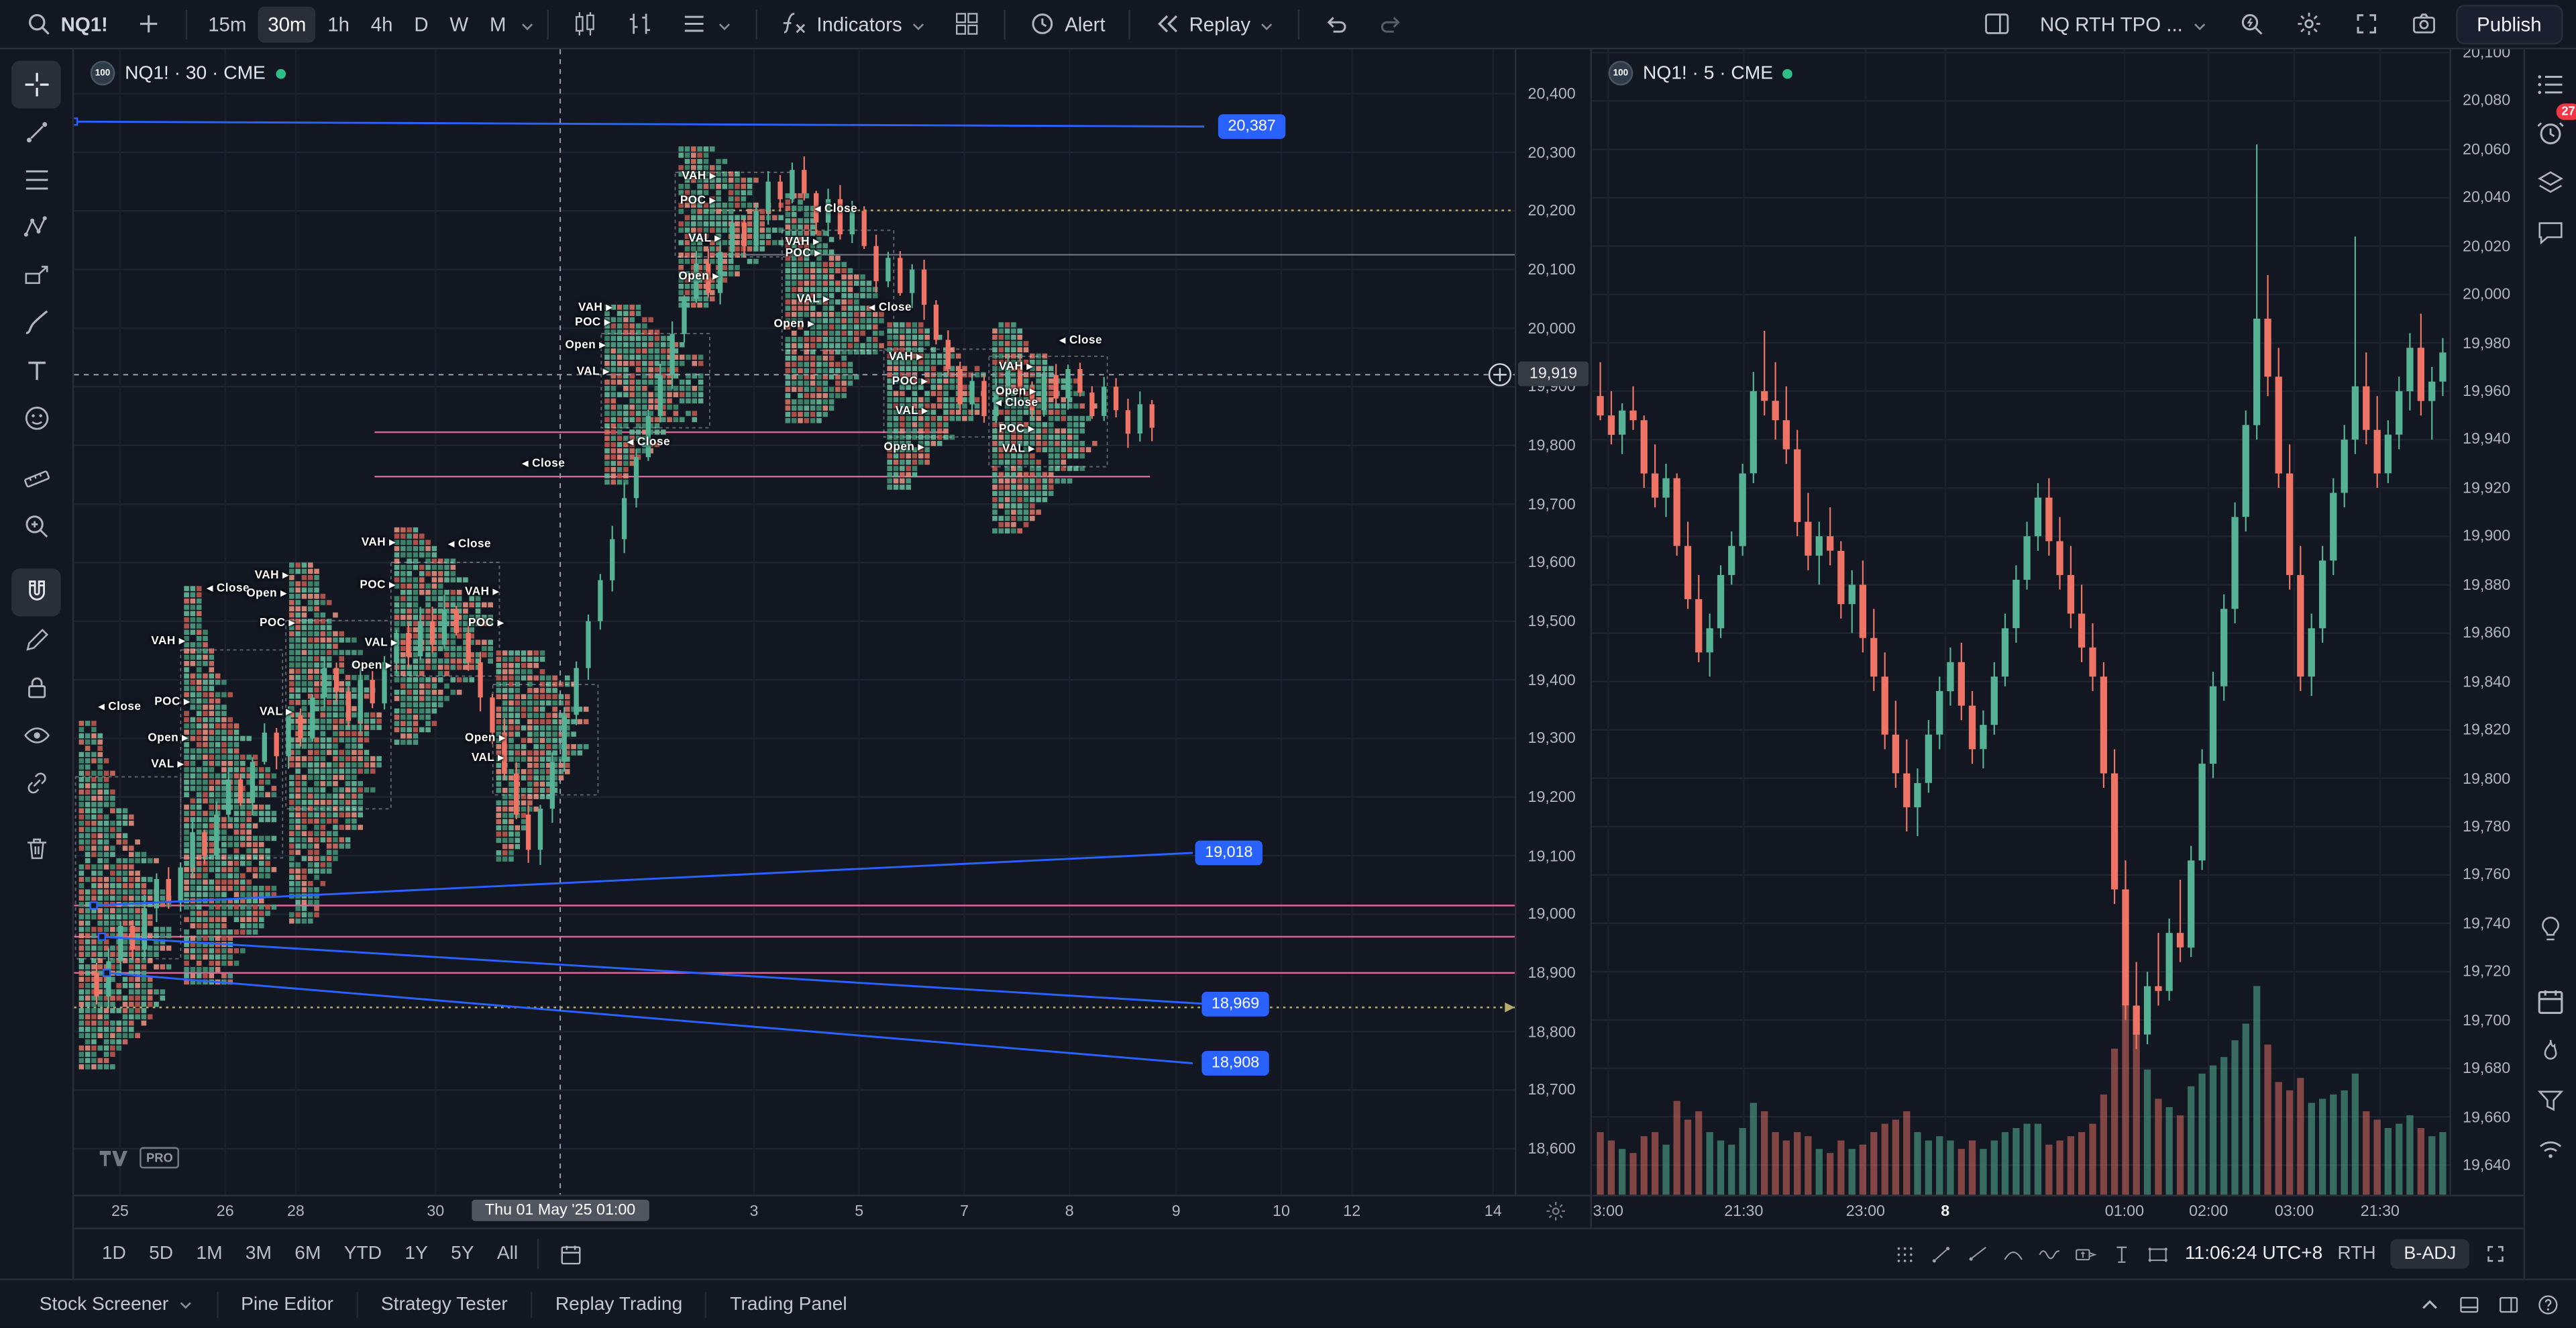 Image resolution: width=2576 pixels, height=1328 pixels. I want to click on line-tools-button, so click(707, 24).